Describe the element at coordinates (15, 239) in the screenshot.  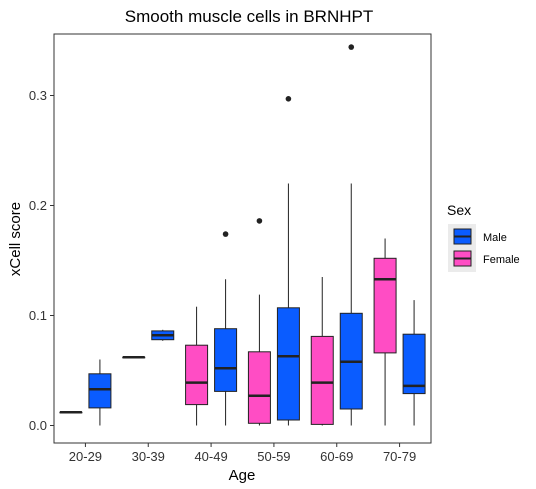
I see `y-axis-title: xCell score` at that location.